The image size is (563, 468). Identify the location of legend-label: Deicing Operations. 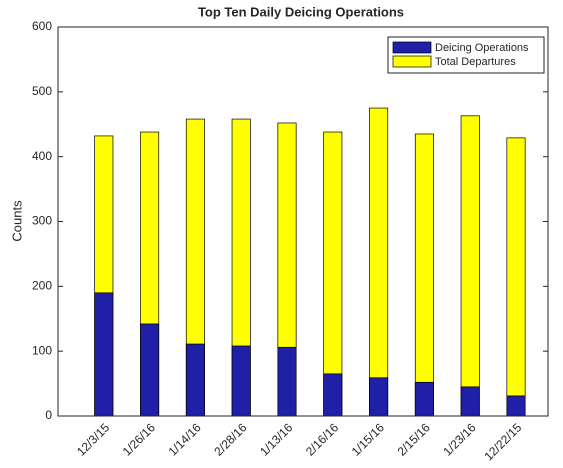
(482, 48).